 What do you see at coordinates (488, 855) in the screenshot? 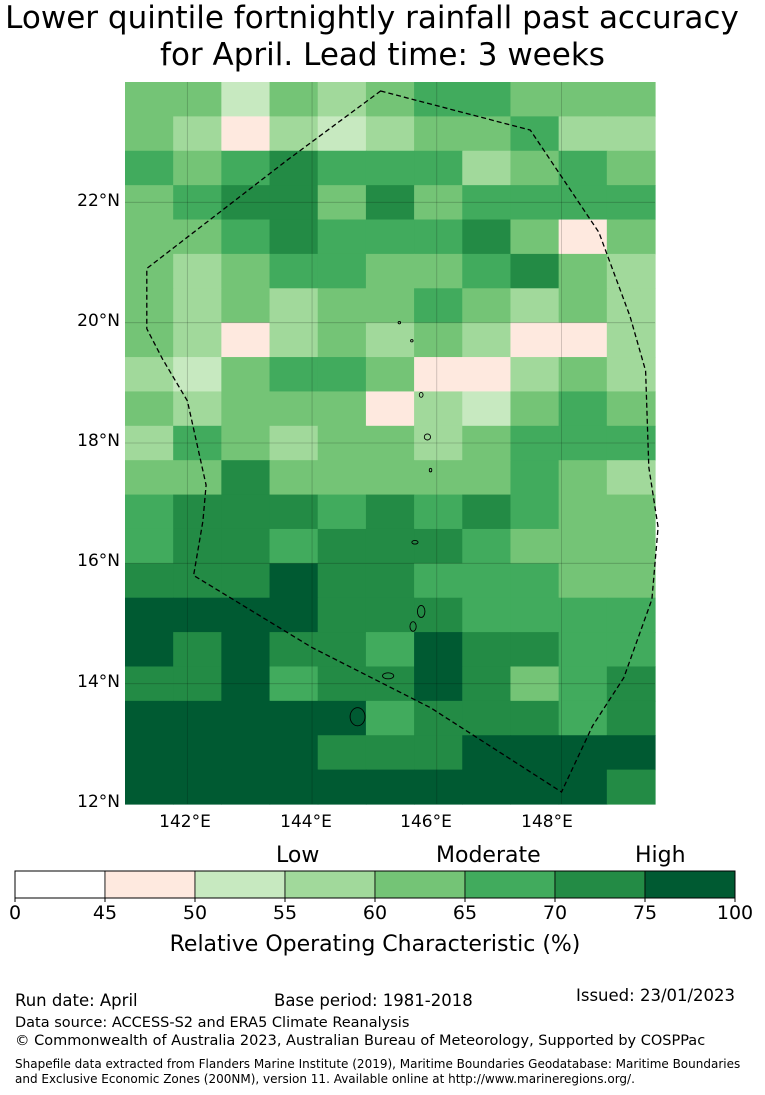
I see `category-moderate: Moderate` at bounding box center [488, 855].